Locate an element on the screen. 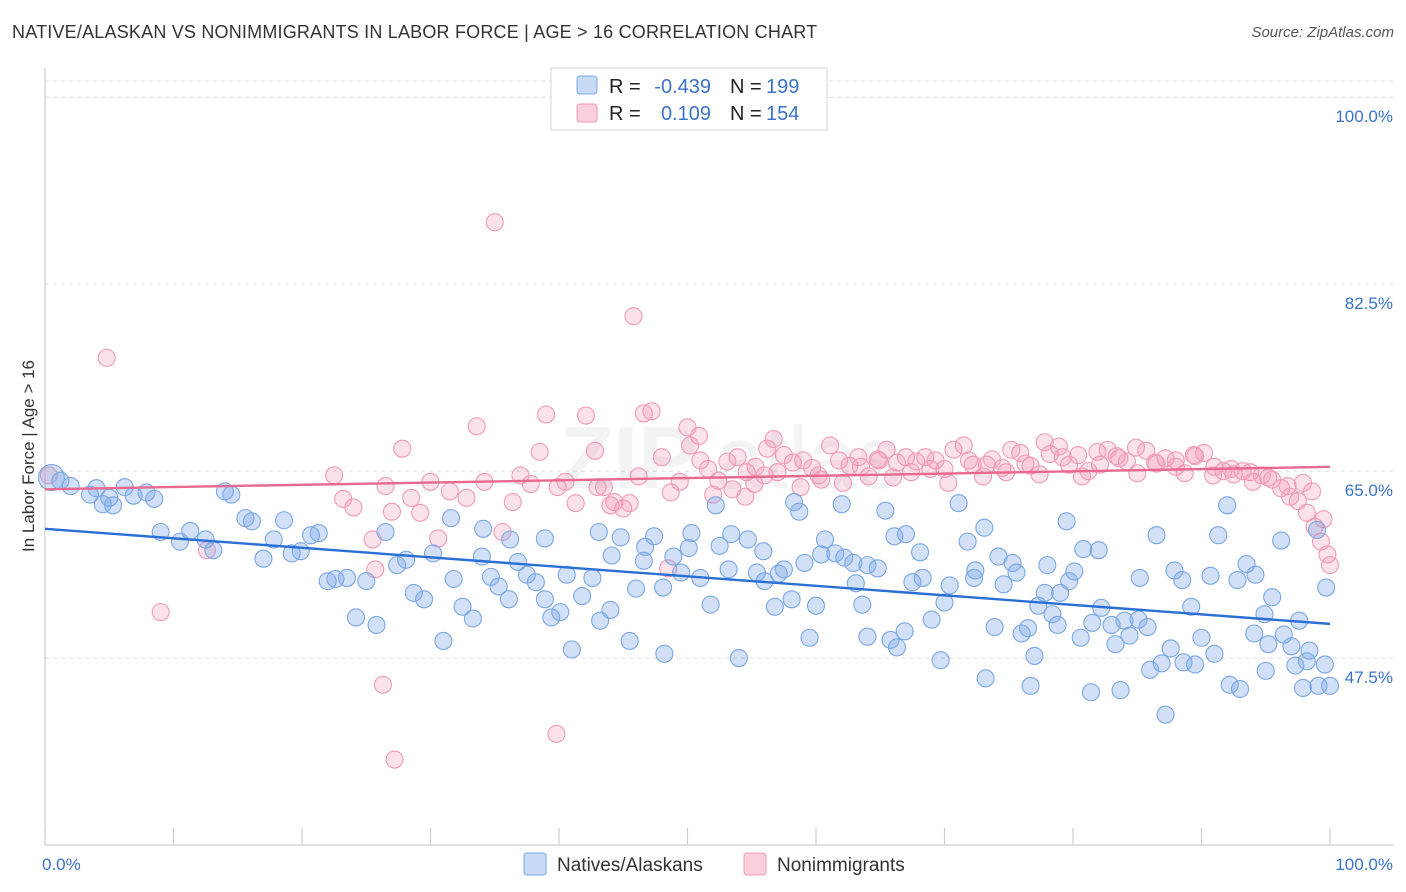 The width and height of the screenshot is (1406, 892). legend-n-value-2: 154 is located at coordinates (782, 114).